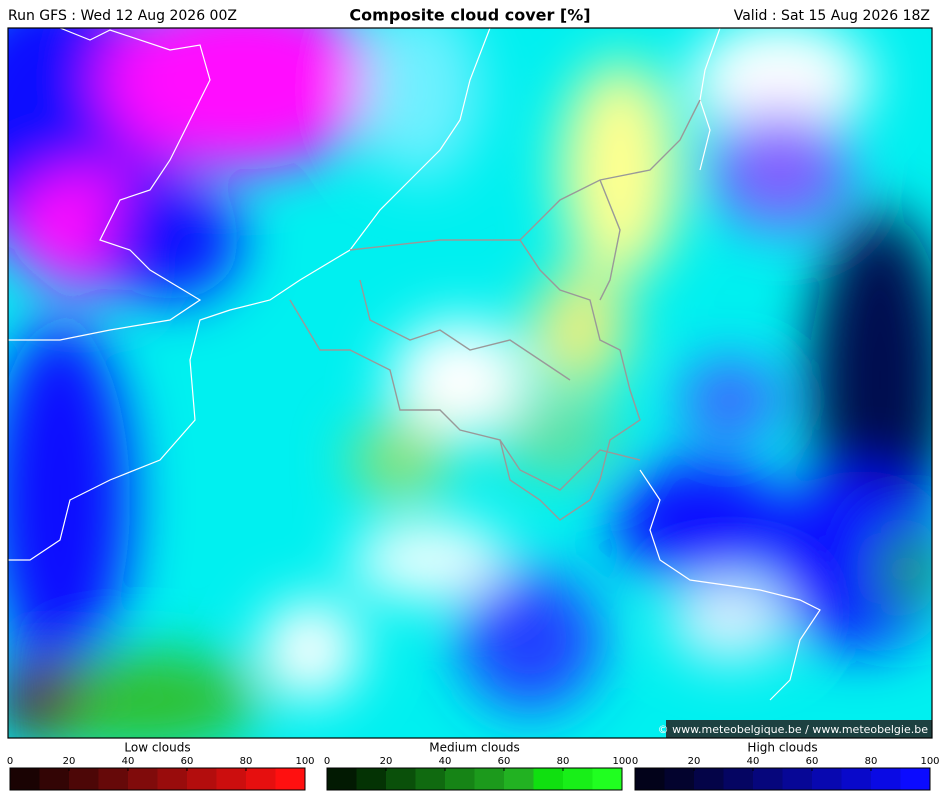 This screenshot has width=940, height=804. I want to click on legend-title: Medium clouds, so click(474, 748).